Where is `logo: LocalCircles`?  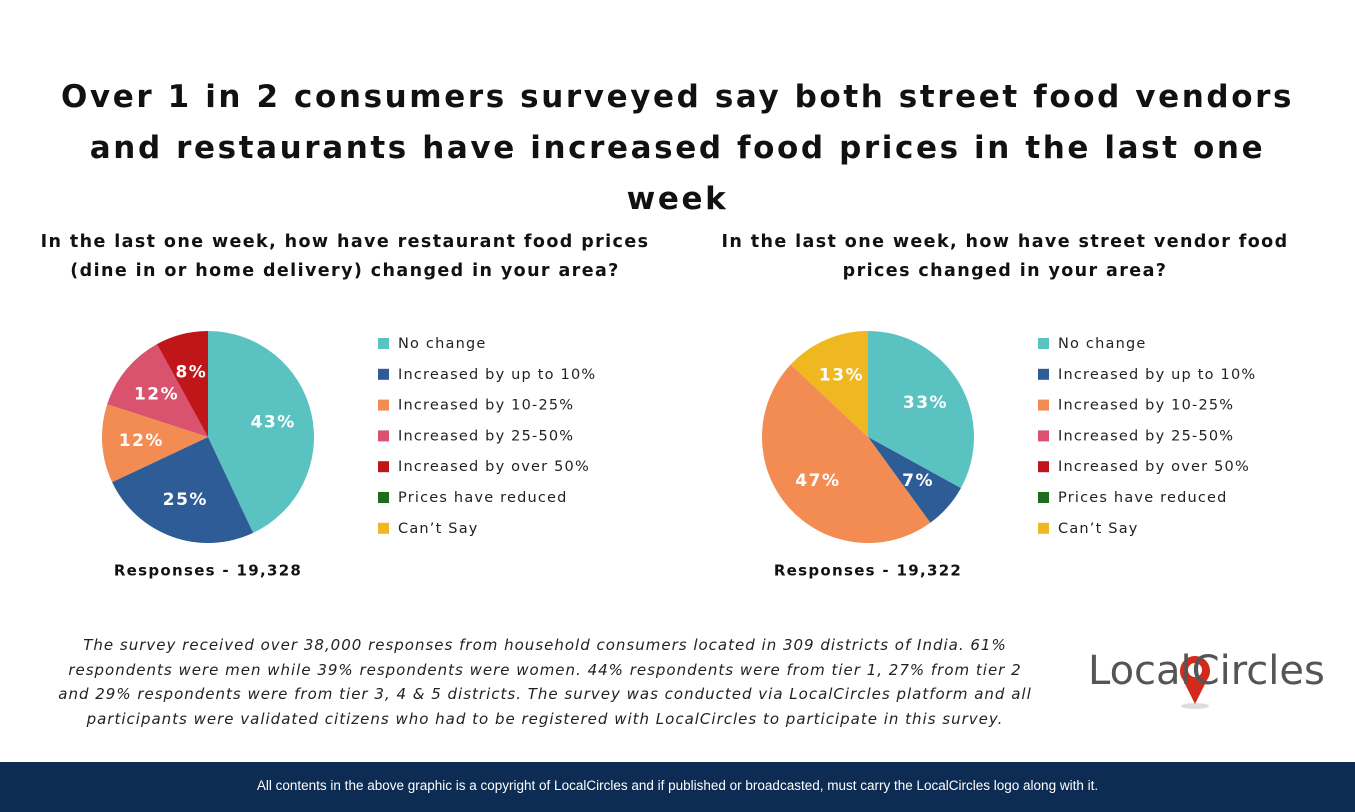
logo: LocalCircles is located at coordinates (1206, 671).